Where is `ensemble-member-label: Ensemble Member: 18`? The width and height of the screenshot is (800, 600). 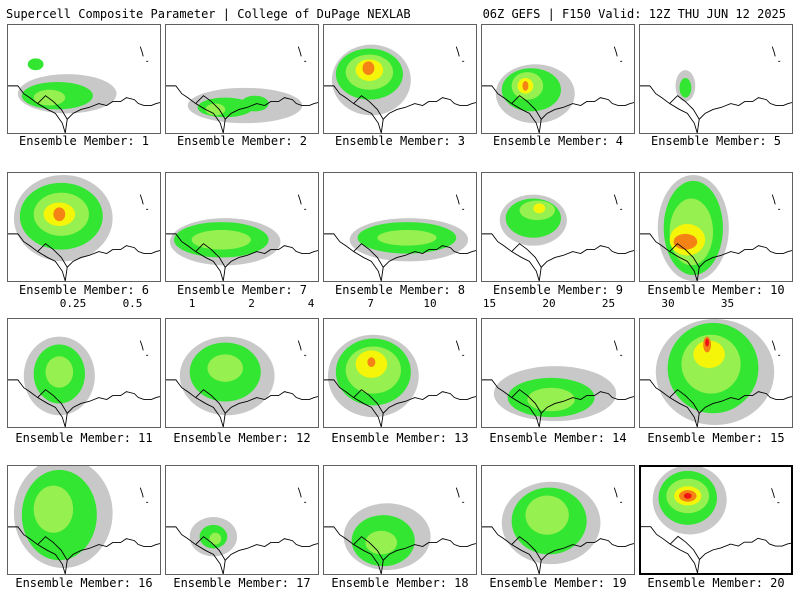 ensemble-member-label: Ensemble Member: 18 is located at coordinates (400, 583).